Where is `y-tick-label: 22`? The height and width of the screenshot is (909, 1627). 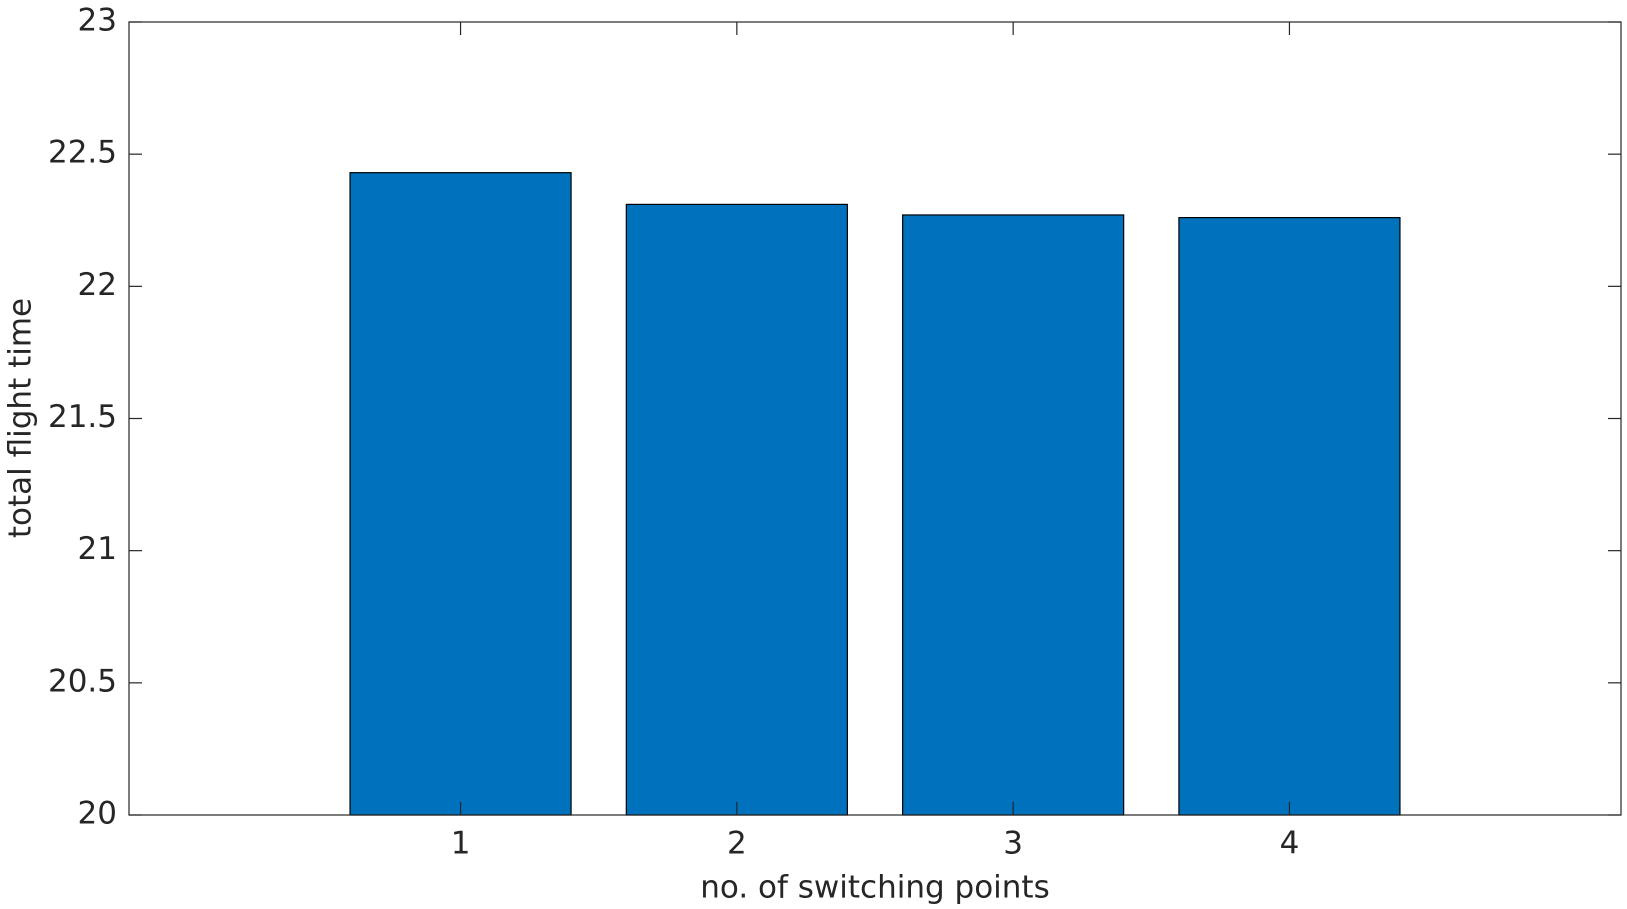 y-tick-label: 22 is located at coordinates (97, 285).